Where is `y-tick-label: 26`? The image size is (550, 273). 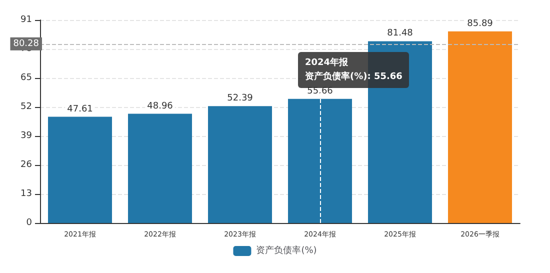 y-tick-label: 26 is located at coordinates (26, 165).